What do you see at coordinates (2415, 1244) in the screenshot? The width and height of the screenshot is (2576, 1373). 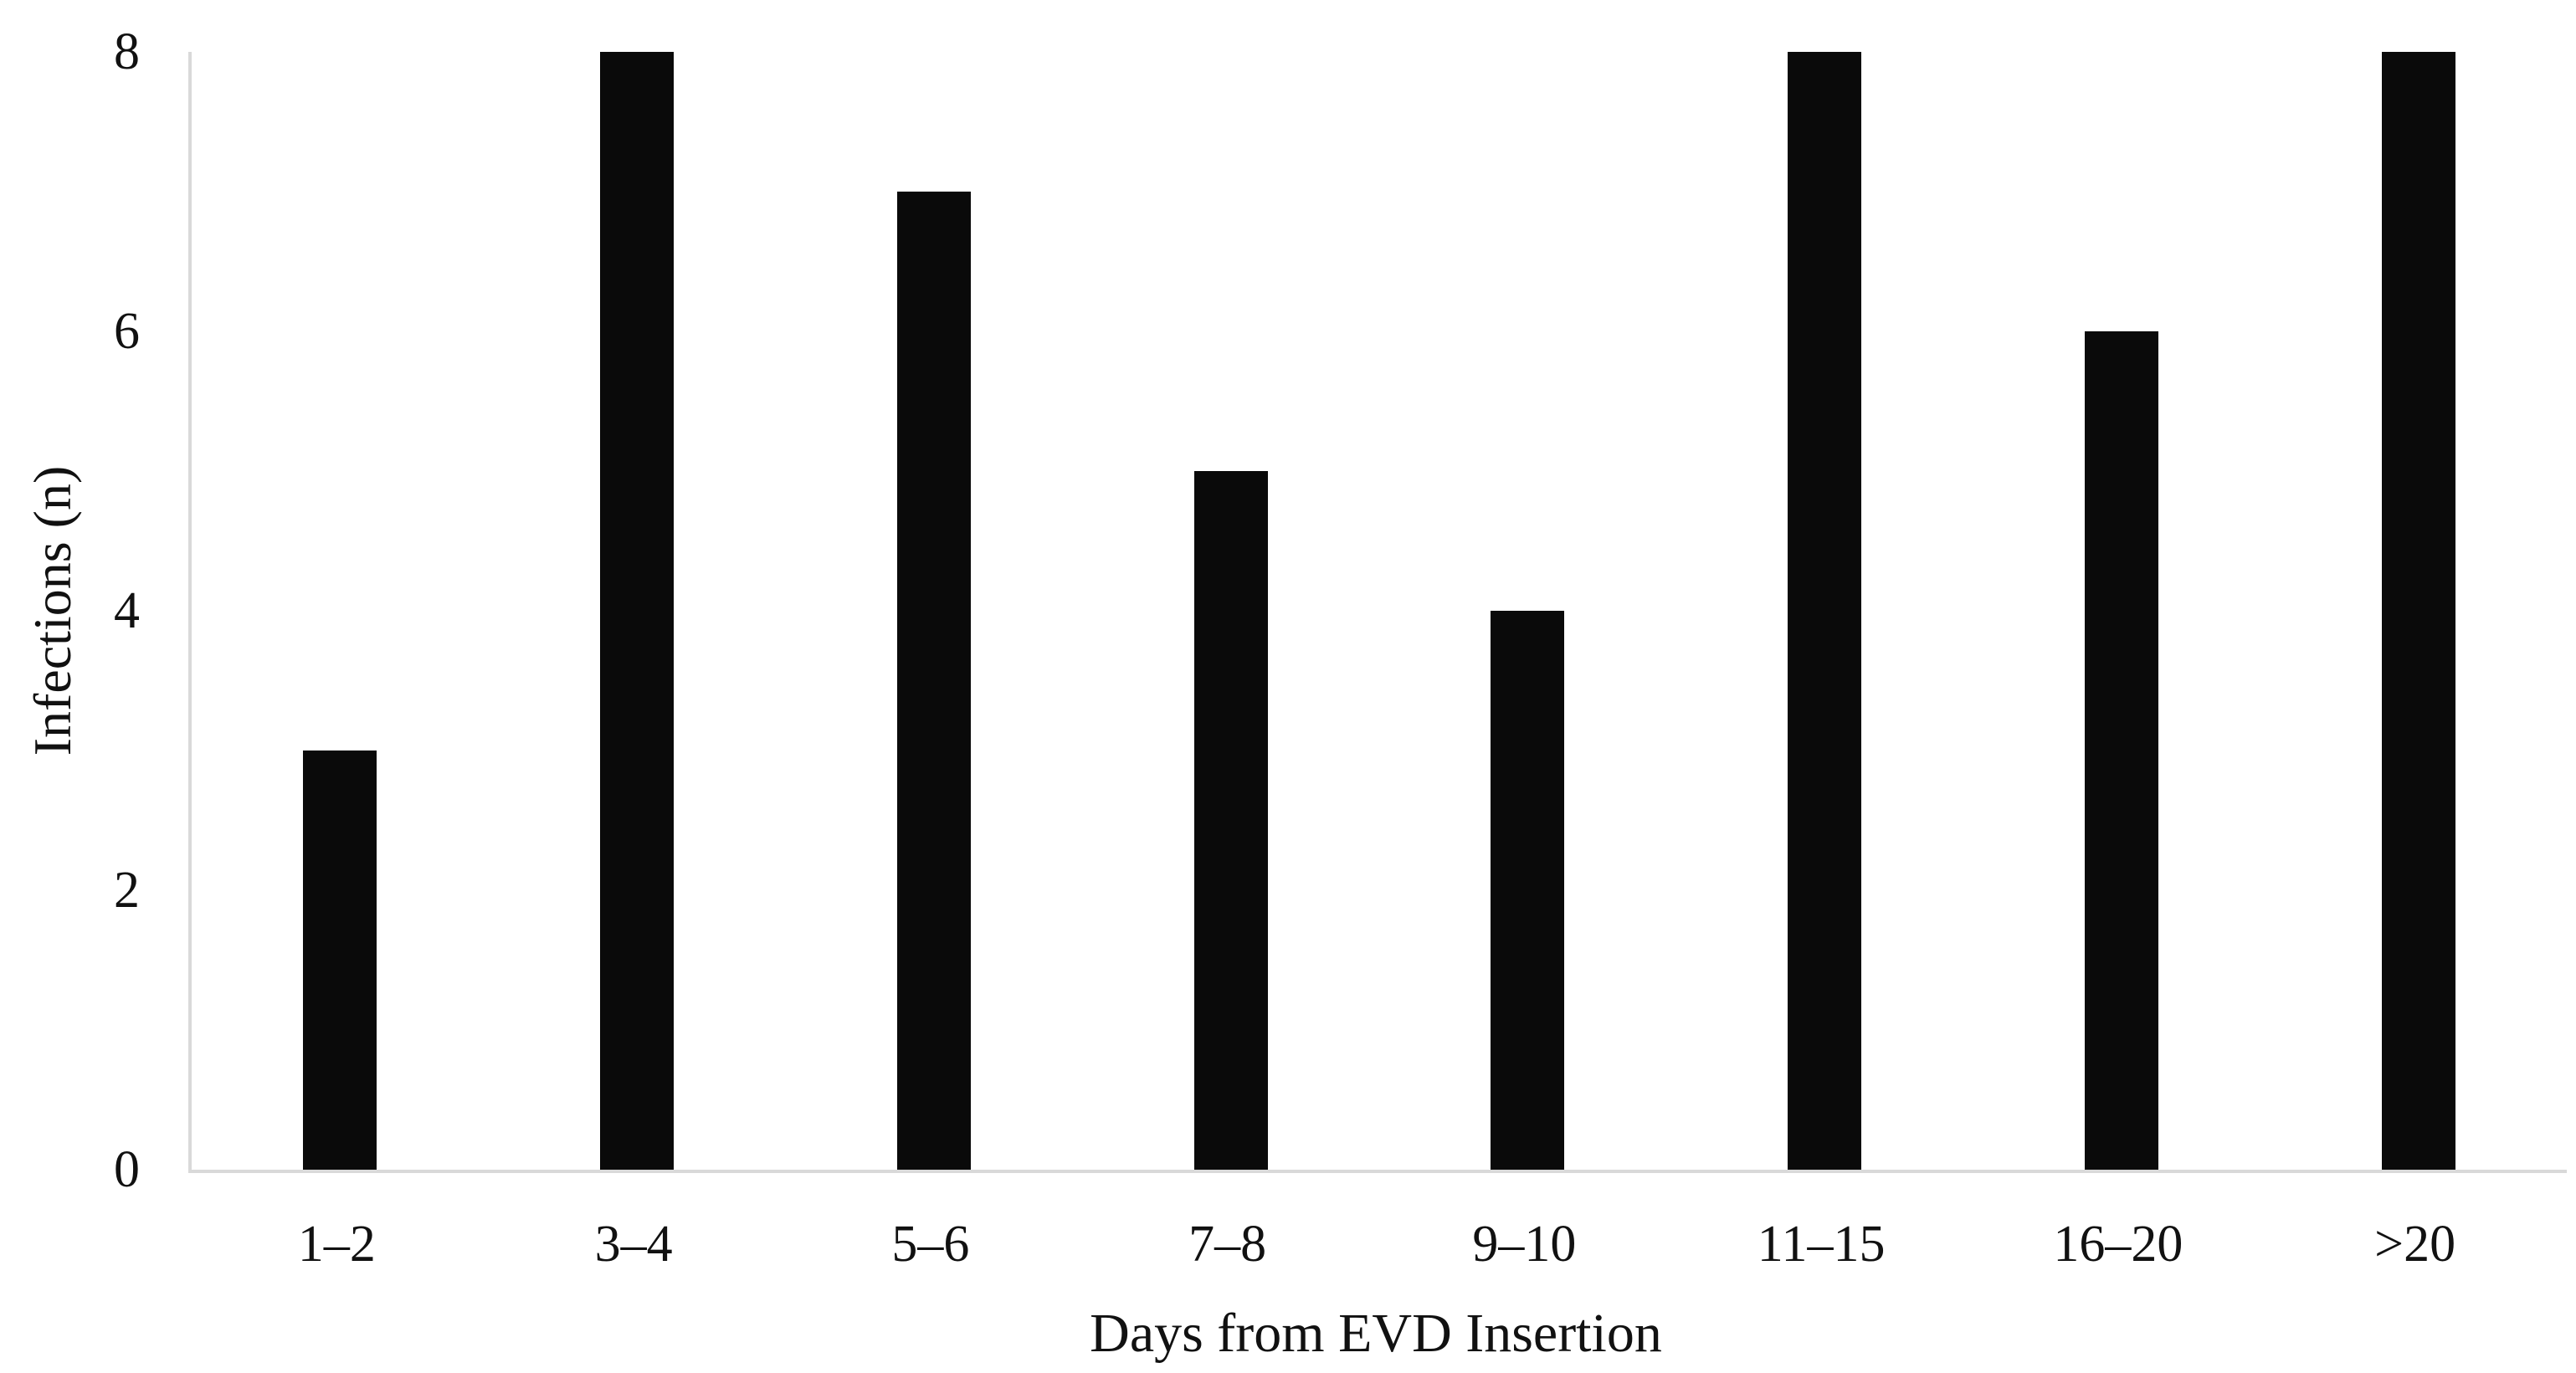 I see `x-category-label: >20` at bounding box center [2415, 1244].